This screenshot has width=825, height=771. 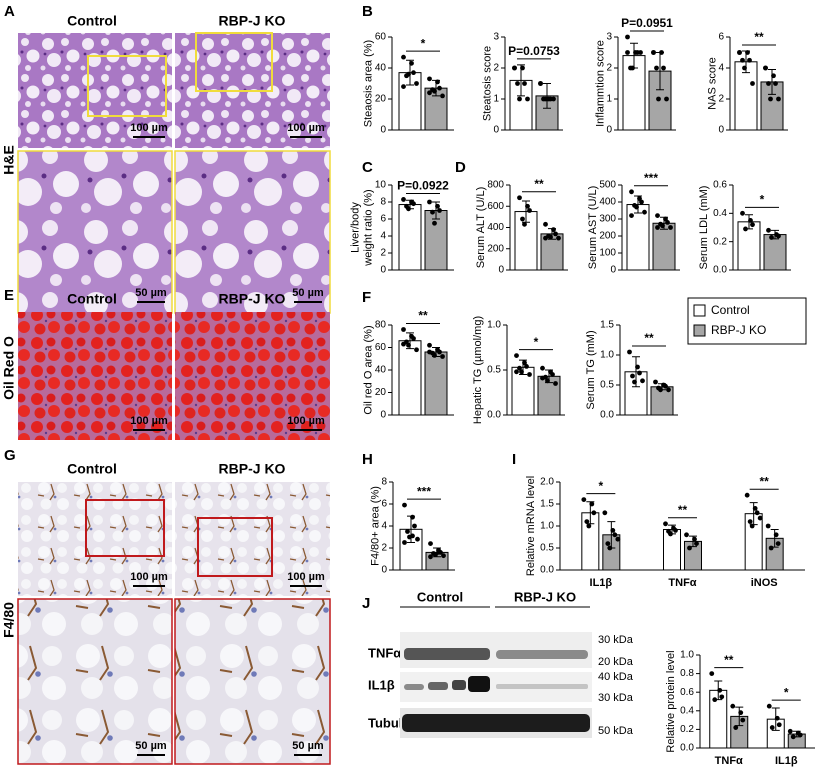 I want to click on x-tick-label: IL1β, so click(x=601, y=583).